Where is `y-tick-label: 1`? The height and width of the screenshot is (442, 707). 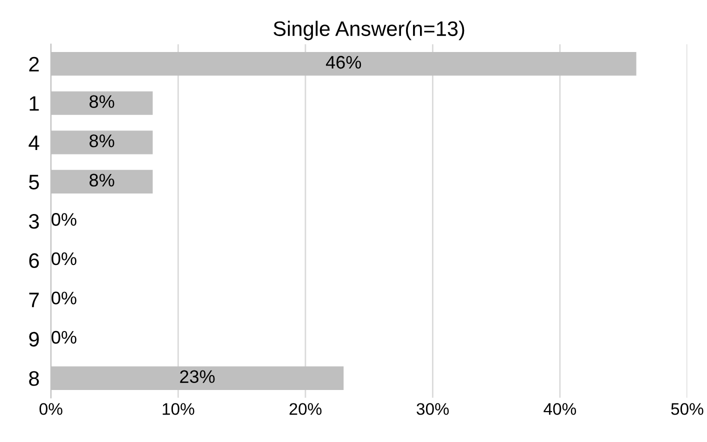 y-tick-label: 1 is located at coordinates (34, 103).